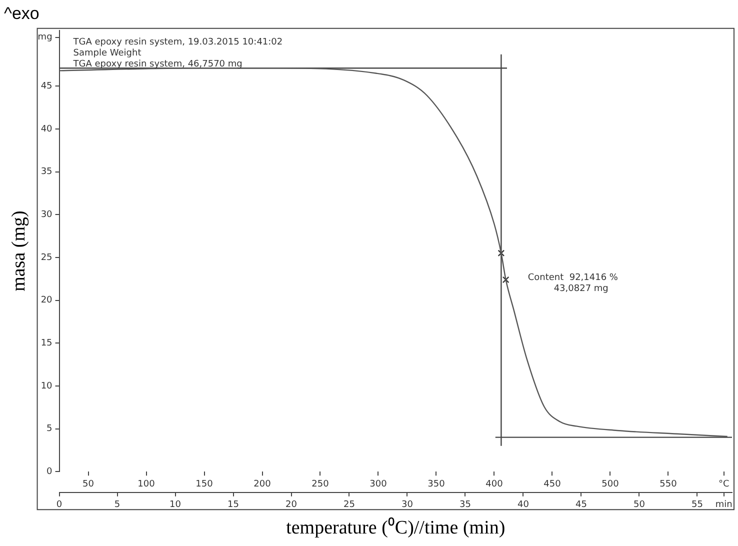 This screenshot has height=546, width=738. I want to click on y-axis-title: masa (mg), so click(19, 251).